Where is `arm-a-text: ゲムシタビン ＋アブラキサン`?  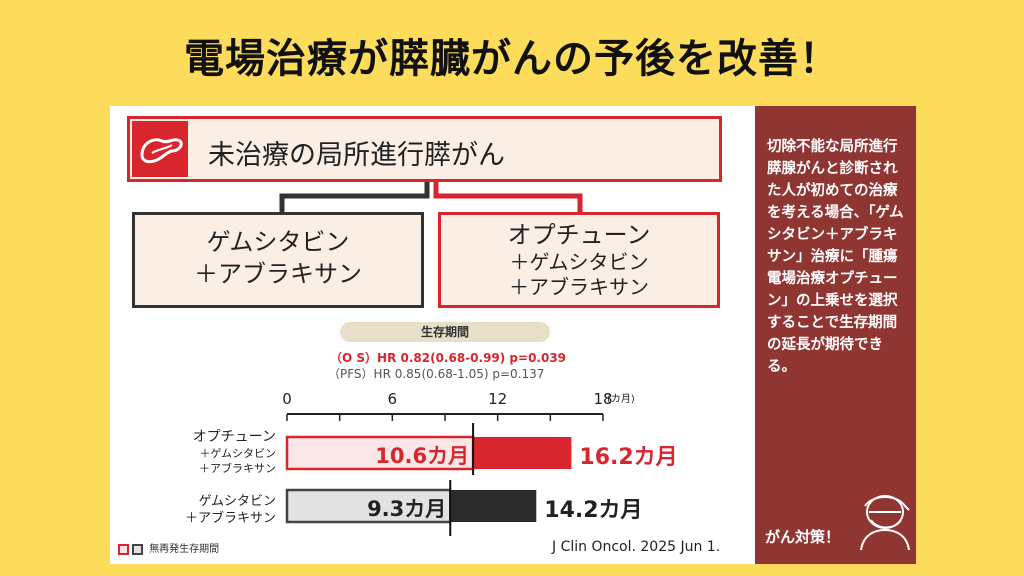
arm-a-text: ゲムシタビン ＋アブラキサン is located at coordinates (278, 258).